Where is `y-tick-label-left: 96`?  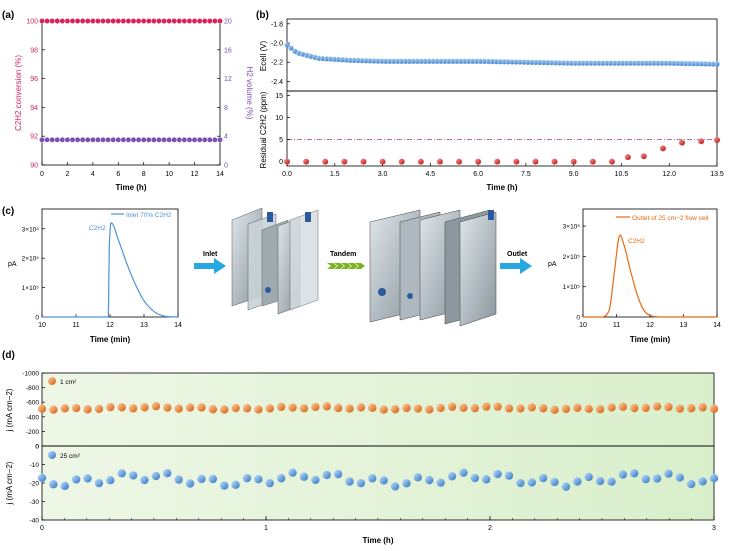 y-tick-label-left: 96 is located at coordinates (34, 79).